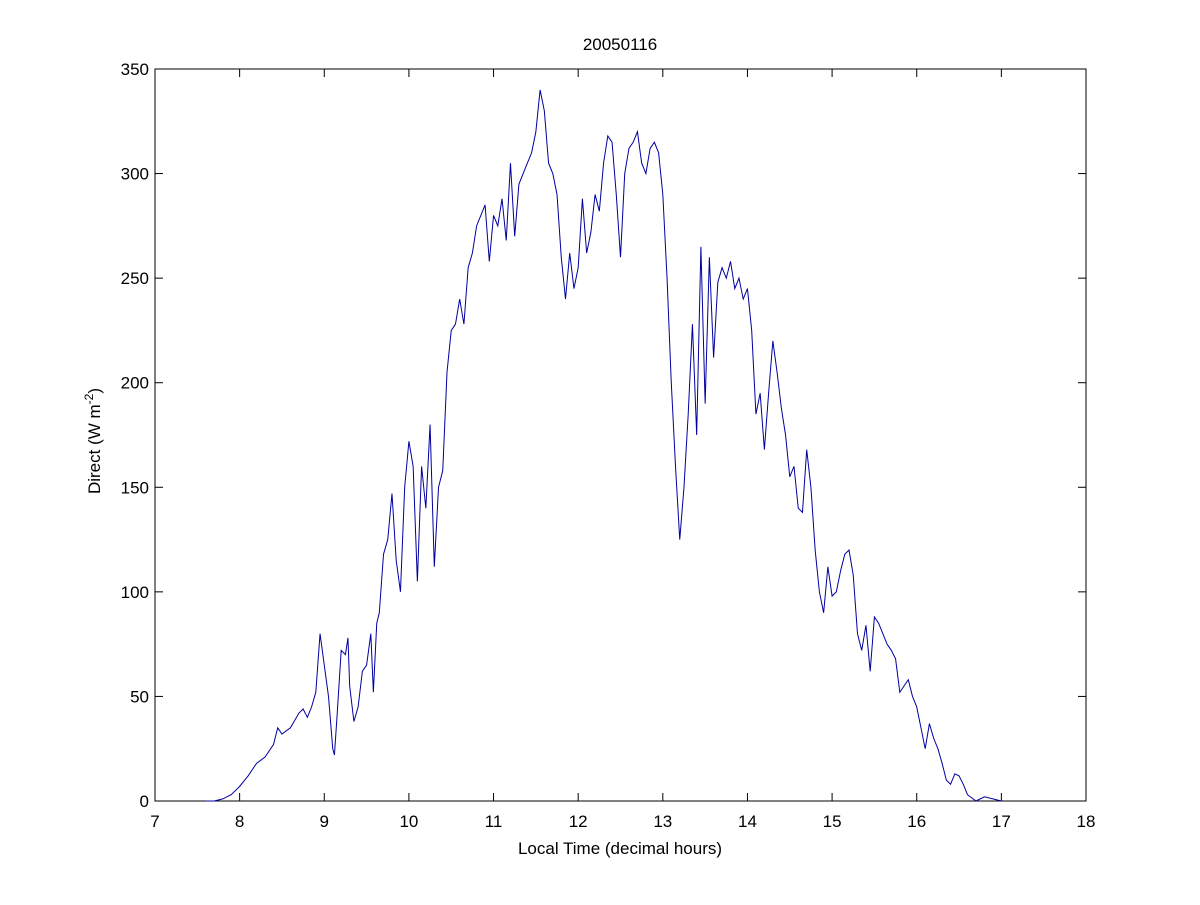 This screenshot has width=1200, height=905. What do you see at coordinates (89, 398) in the screenshot?
I see `y-label-superscript: -2` at bounding box center [89, 398].